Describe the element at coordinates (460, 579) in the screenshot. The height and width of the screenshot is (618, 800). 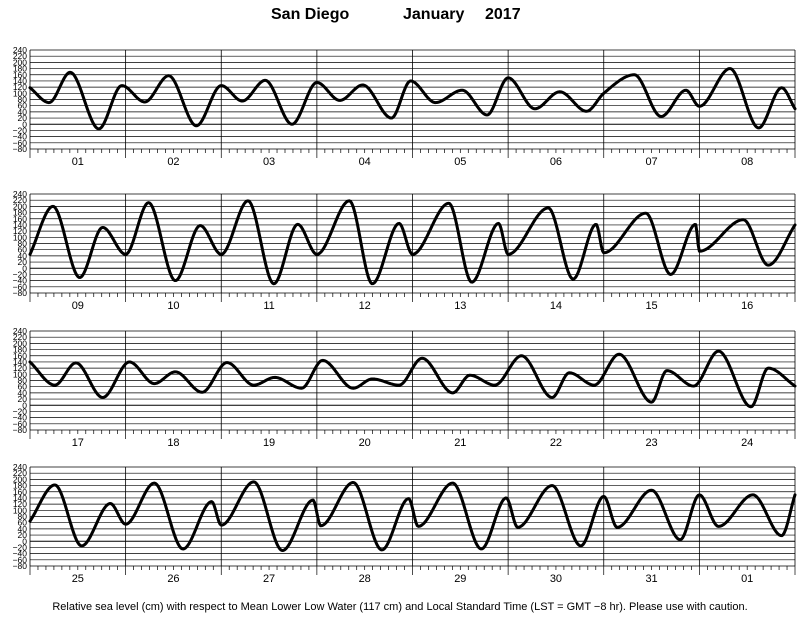
I see `day-label: 29` at that location.